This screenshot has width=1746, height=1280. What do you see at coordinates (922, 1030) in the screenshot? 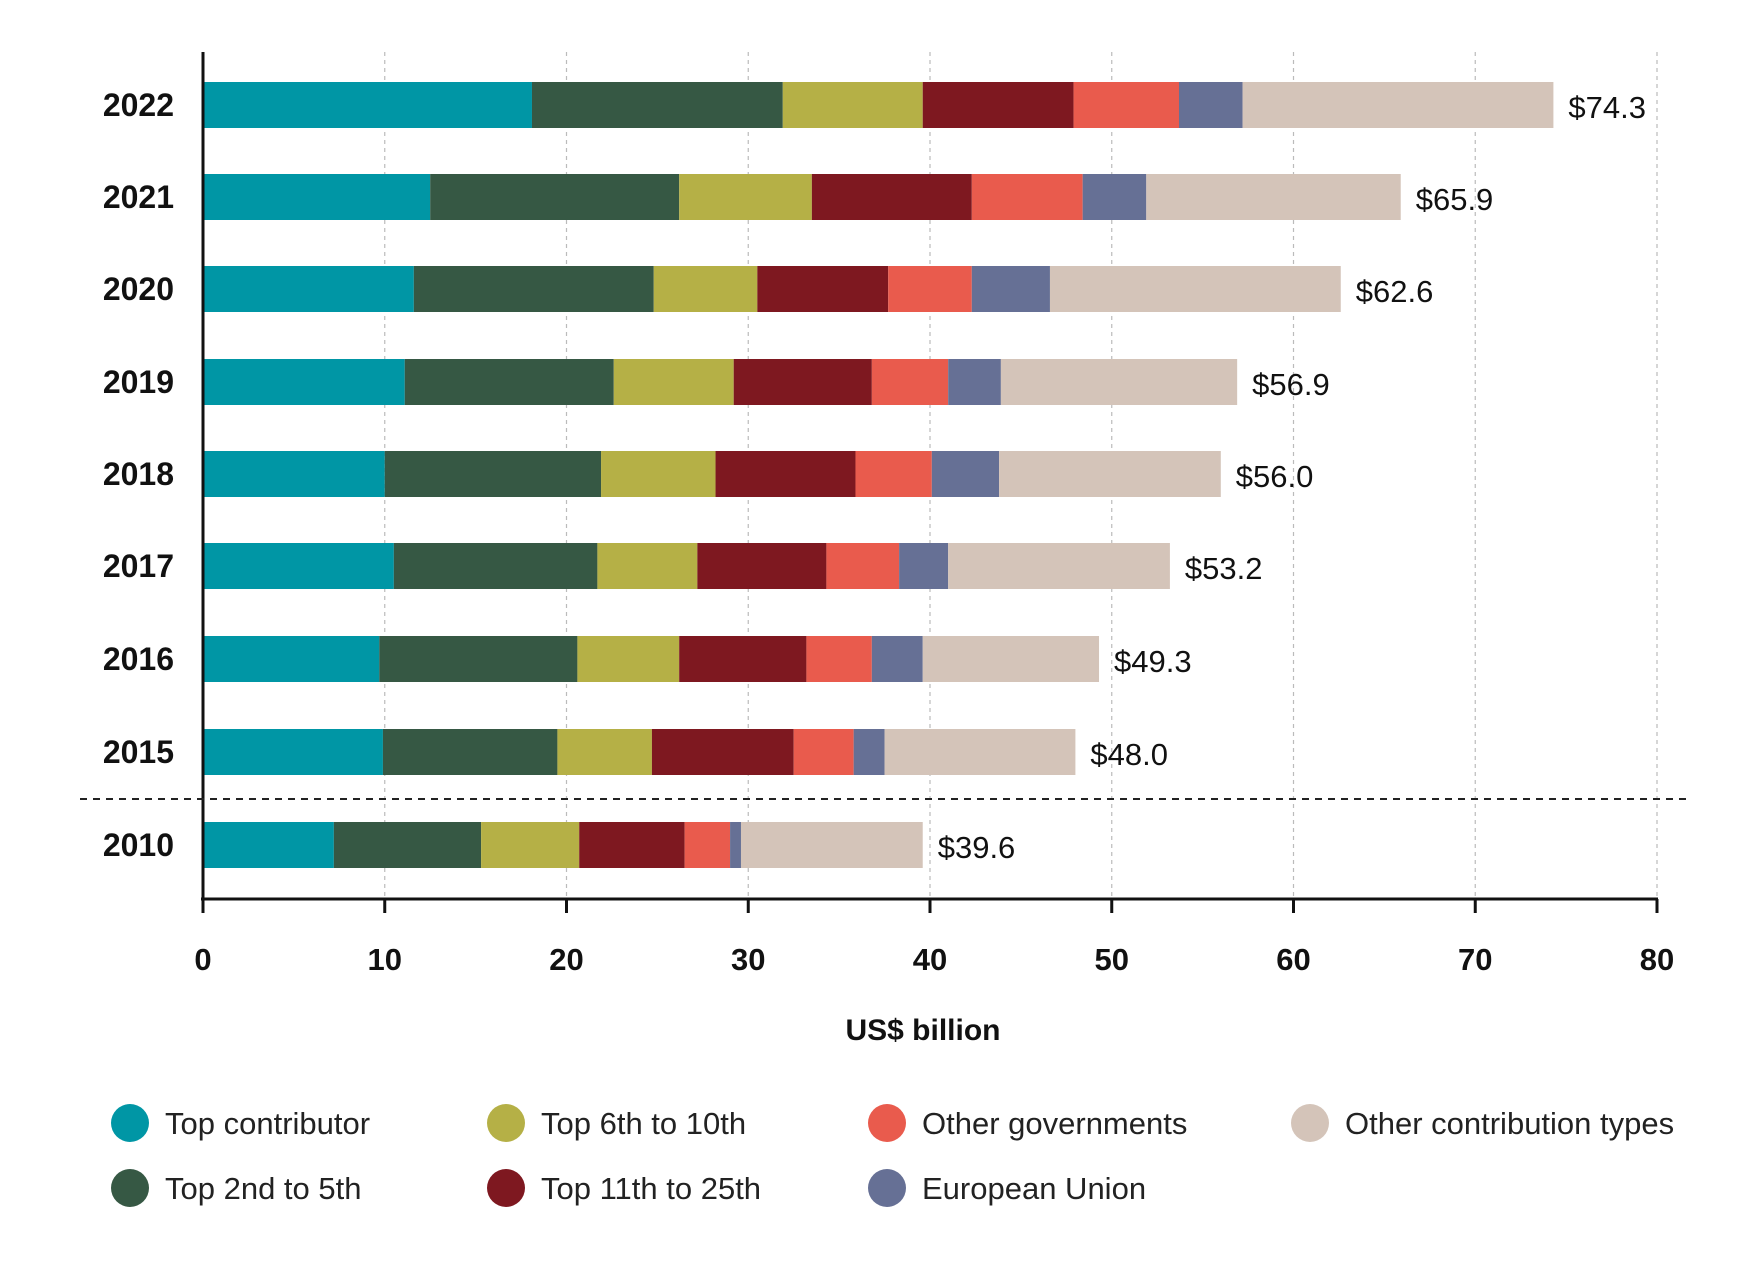
I see `x-axis-title: US$ billion` at bounding box center [922, 1030].